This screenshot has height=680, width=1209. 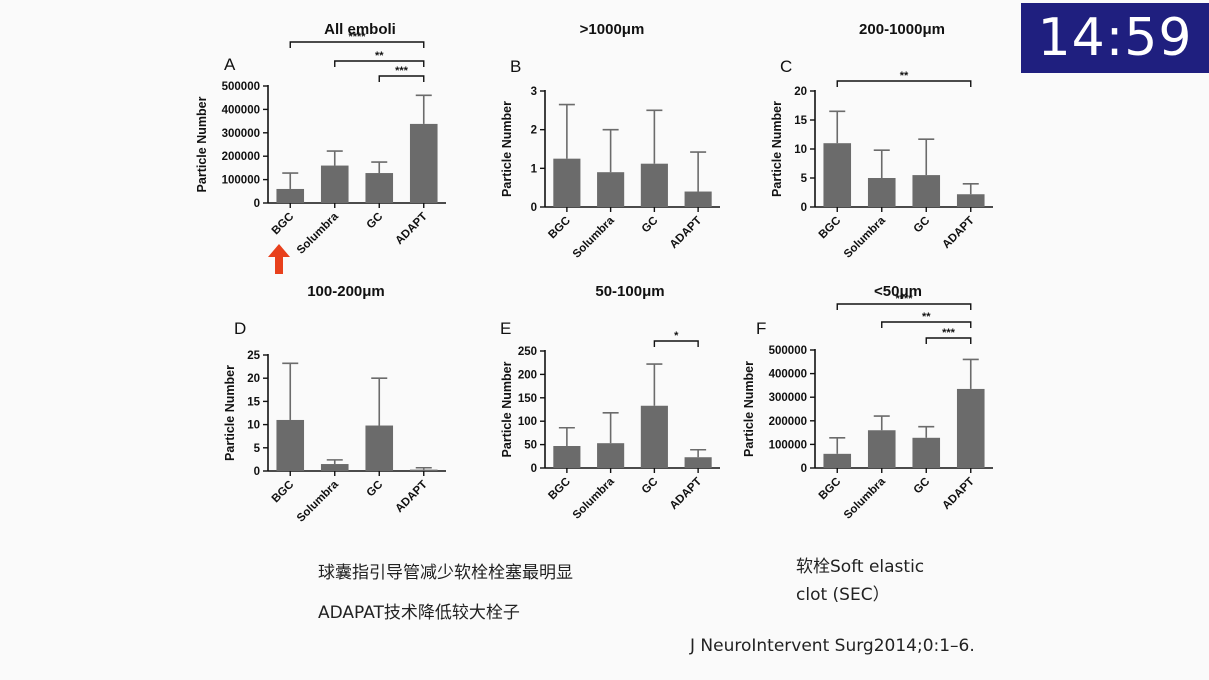 I want to click on y-tick-label: 100, so click(x=527, y=422).